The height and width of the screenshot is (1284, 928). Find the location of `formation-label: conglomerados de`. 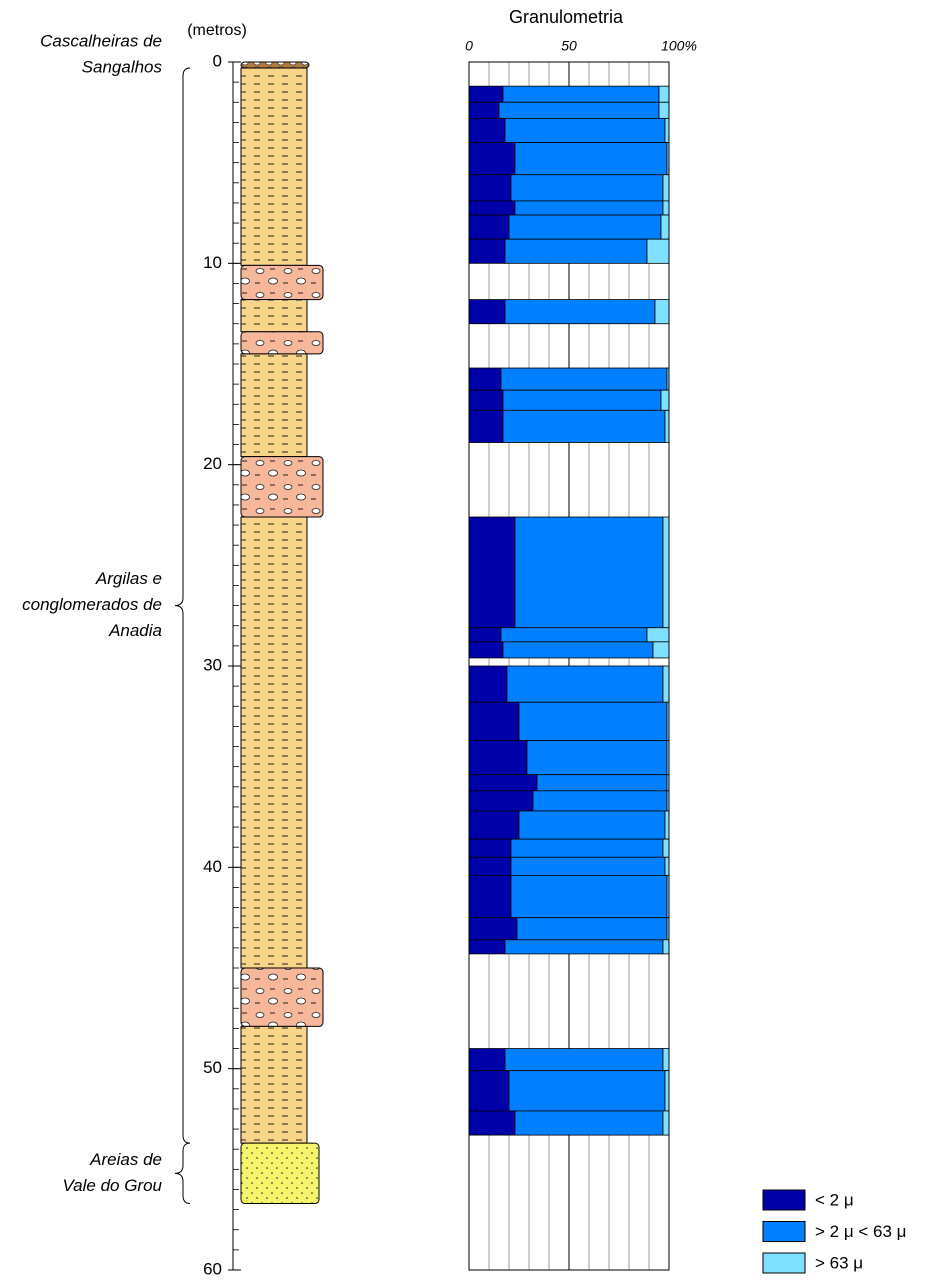

formation-label: conglomerados de is located at coordinates (92, 604).